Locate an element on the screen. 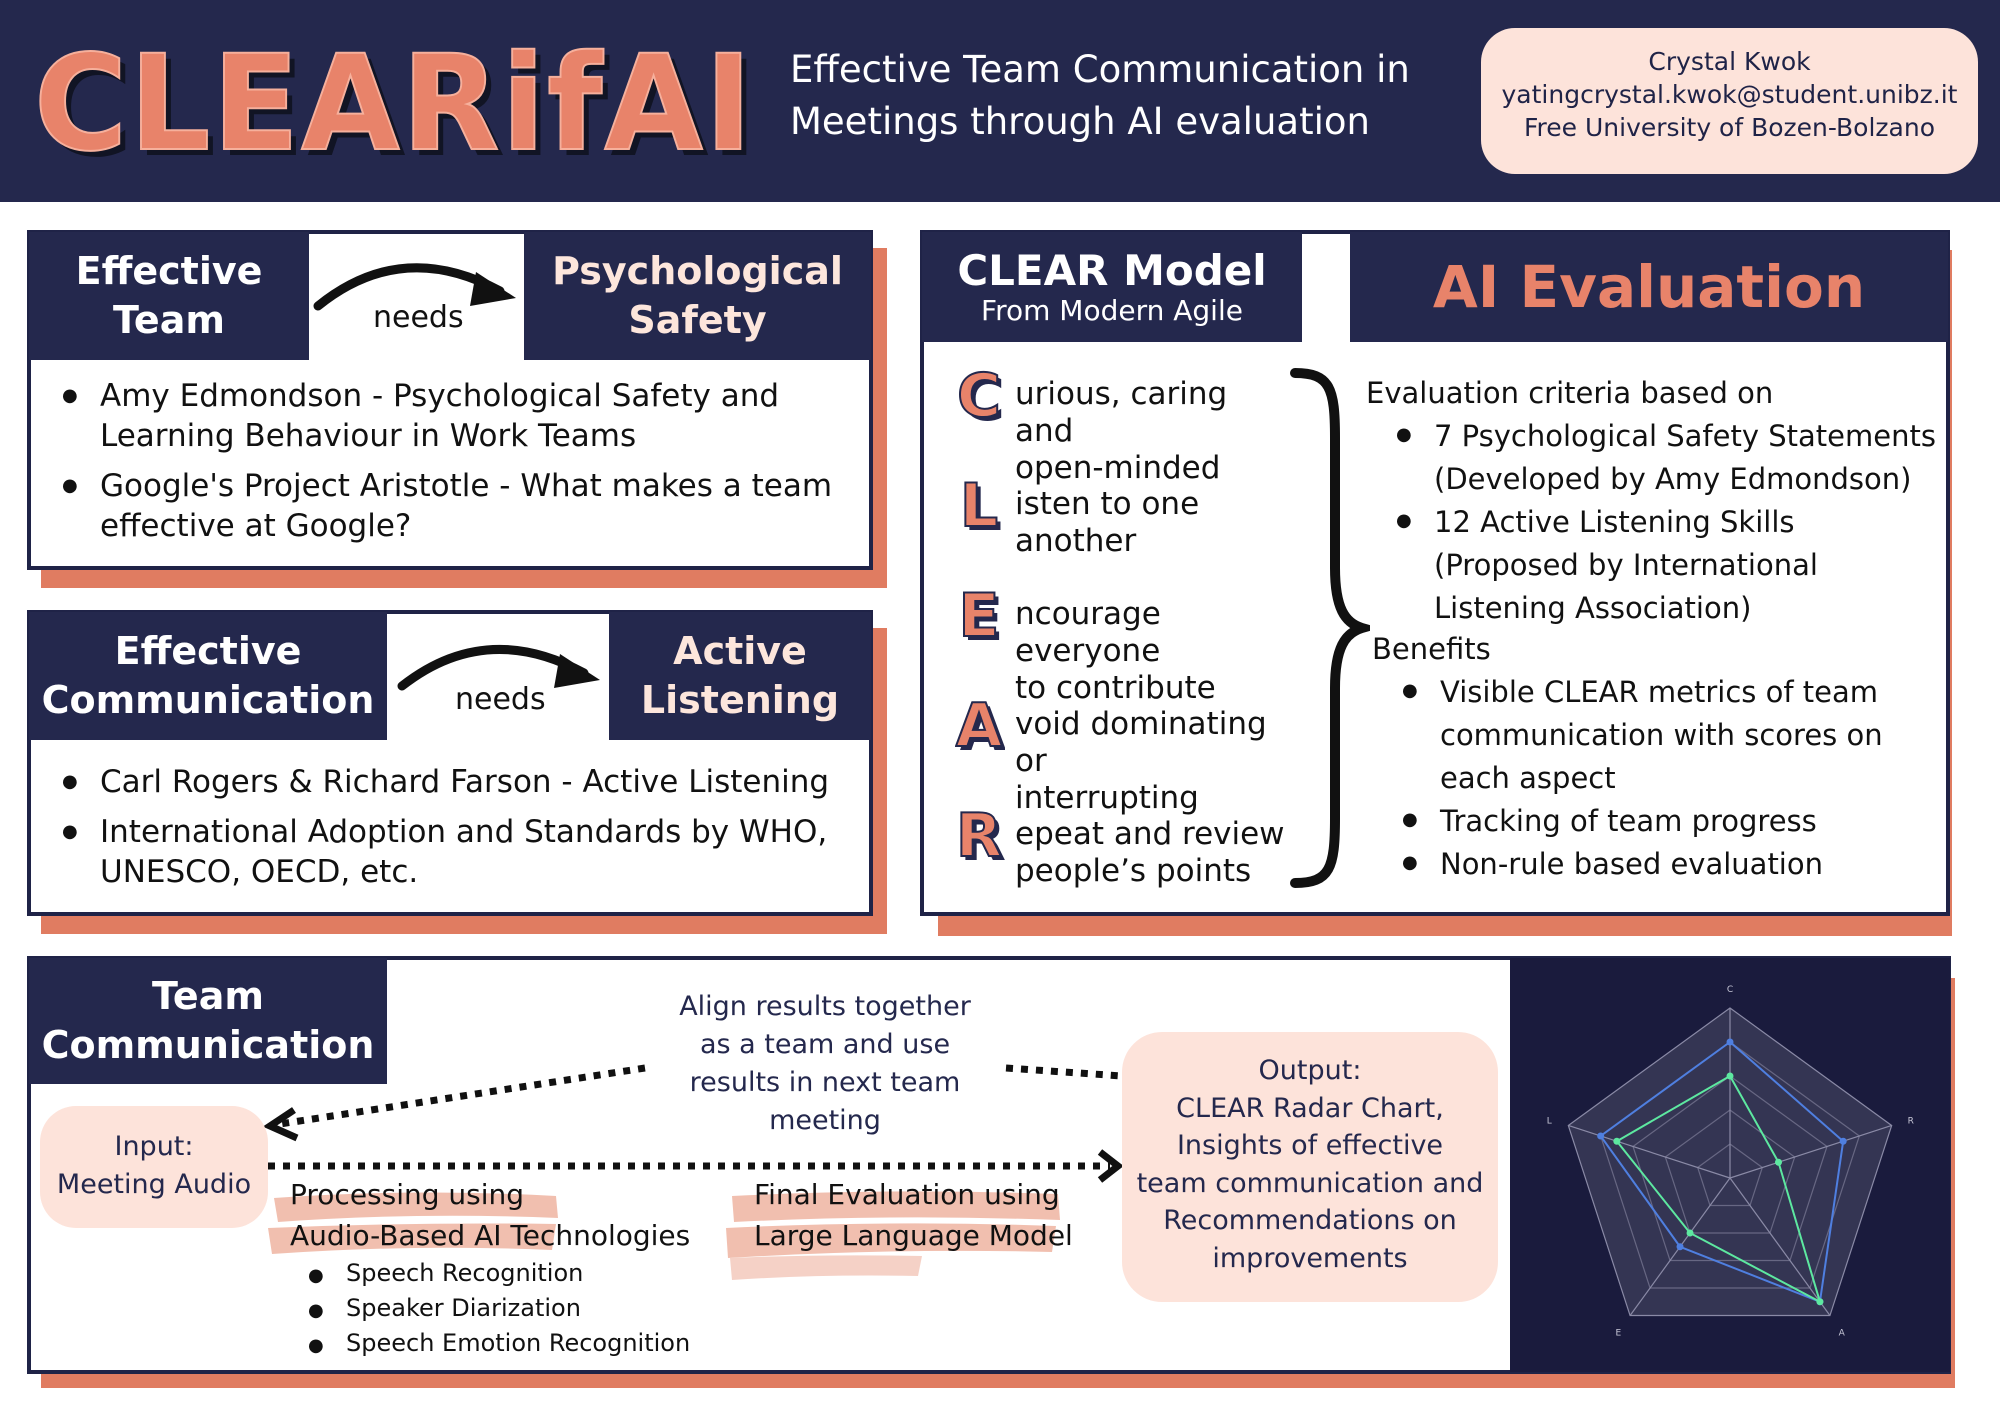 The height and width of the screenshot is (1414, 2000). clear-item-text: ncourage everyone to contribute is located at coordinates (1155, 651).